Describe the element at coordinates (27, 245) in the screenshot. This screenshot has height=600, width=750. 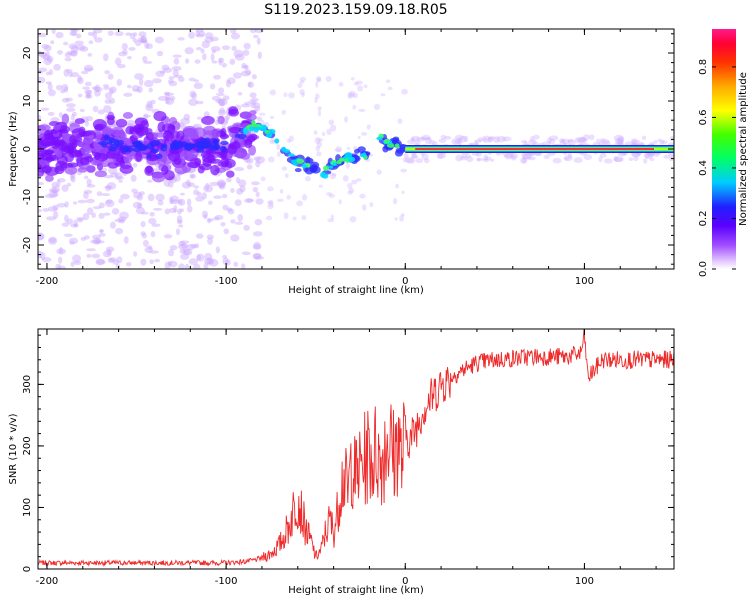
I see `spectrogram-y-tick-label: -20` at that location.